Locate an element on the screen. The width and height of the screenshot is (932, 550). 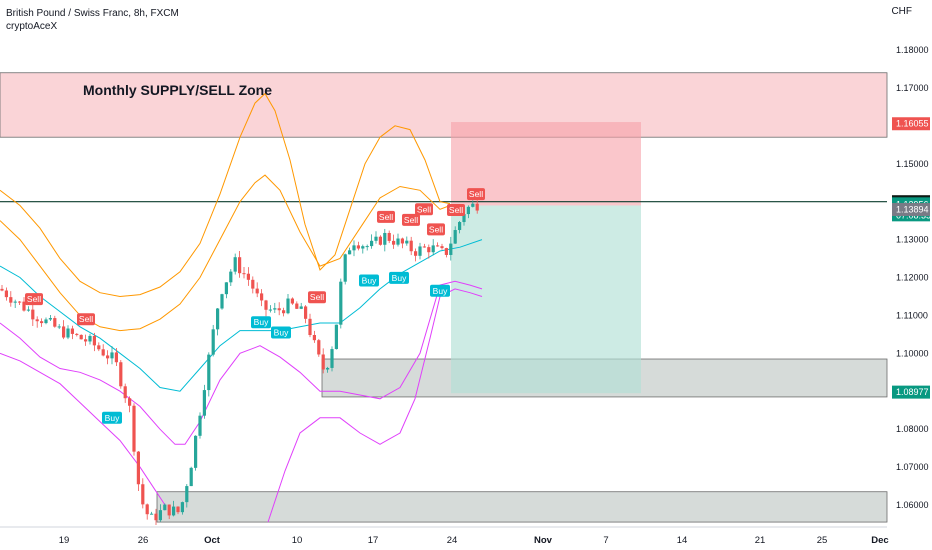
price-tick-label: 1.17000 is located at coordinates (912, 88).